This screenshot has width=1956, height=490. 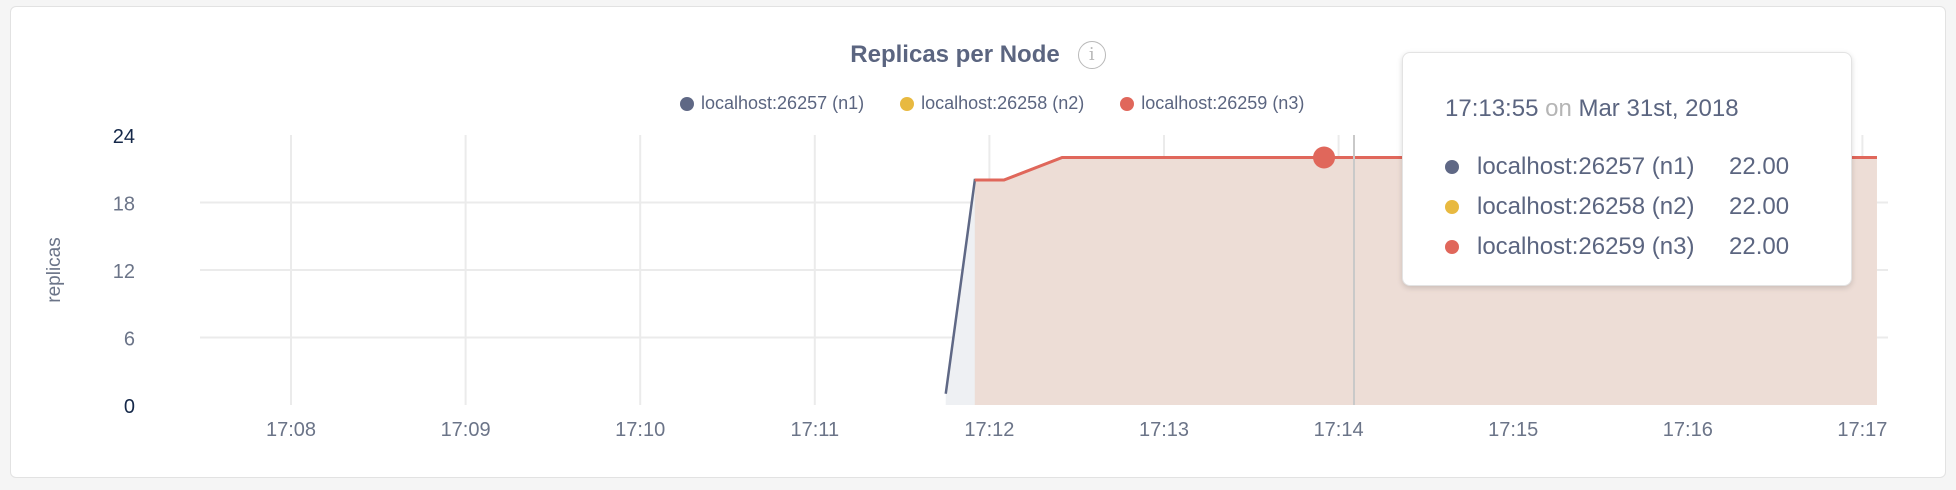 What do you see at coordinates (54, 269) in the screenshot?
I see `y-axis-label: replicas` at bounding box center [54, 269].